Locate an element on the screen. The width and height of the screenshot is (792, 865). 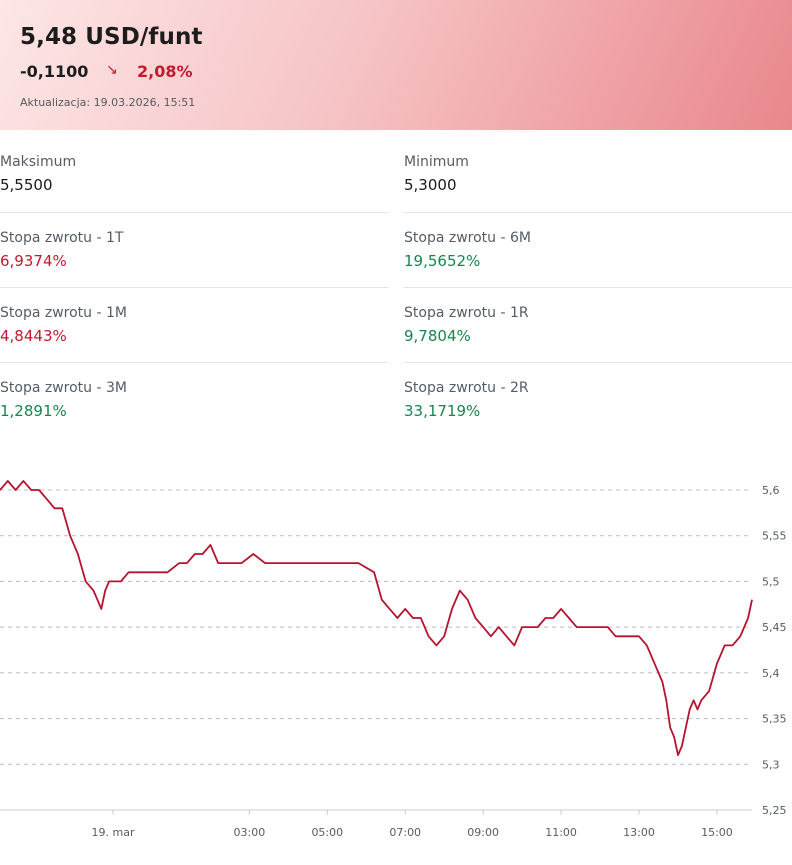
stat-value: 6,9374% is located at coordinates (33, 261).